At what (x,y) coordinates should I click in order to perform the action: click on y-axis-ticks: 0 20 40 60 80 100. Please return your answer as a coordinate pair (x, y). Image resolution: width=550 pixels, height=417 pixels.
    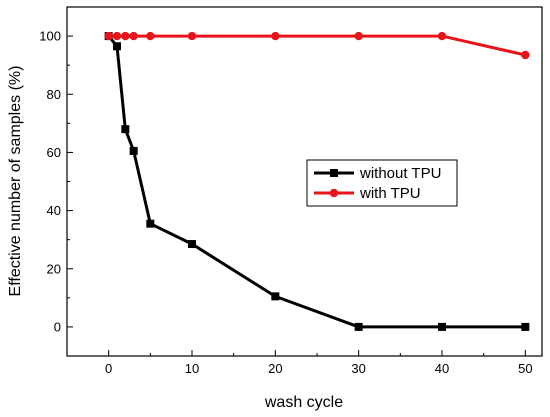
    Looking at the image, I should click on (56, 181).